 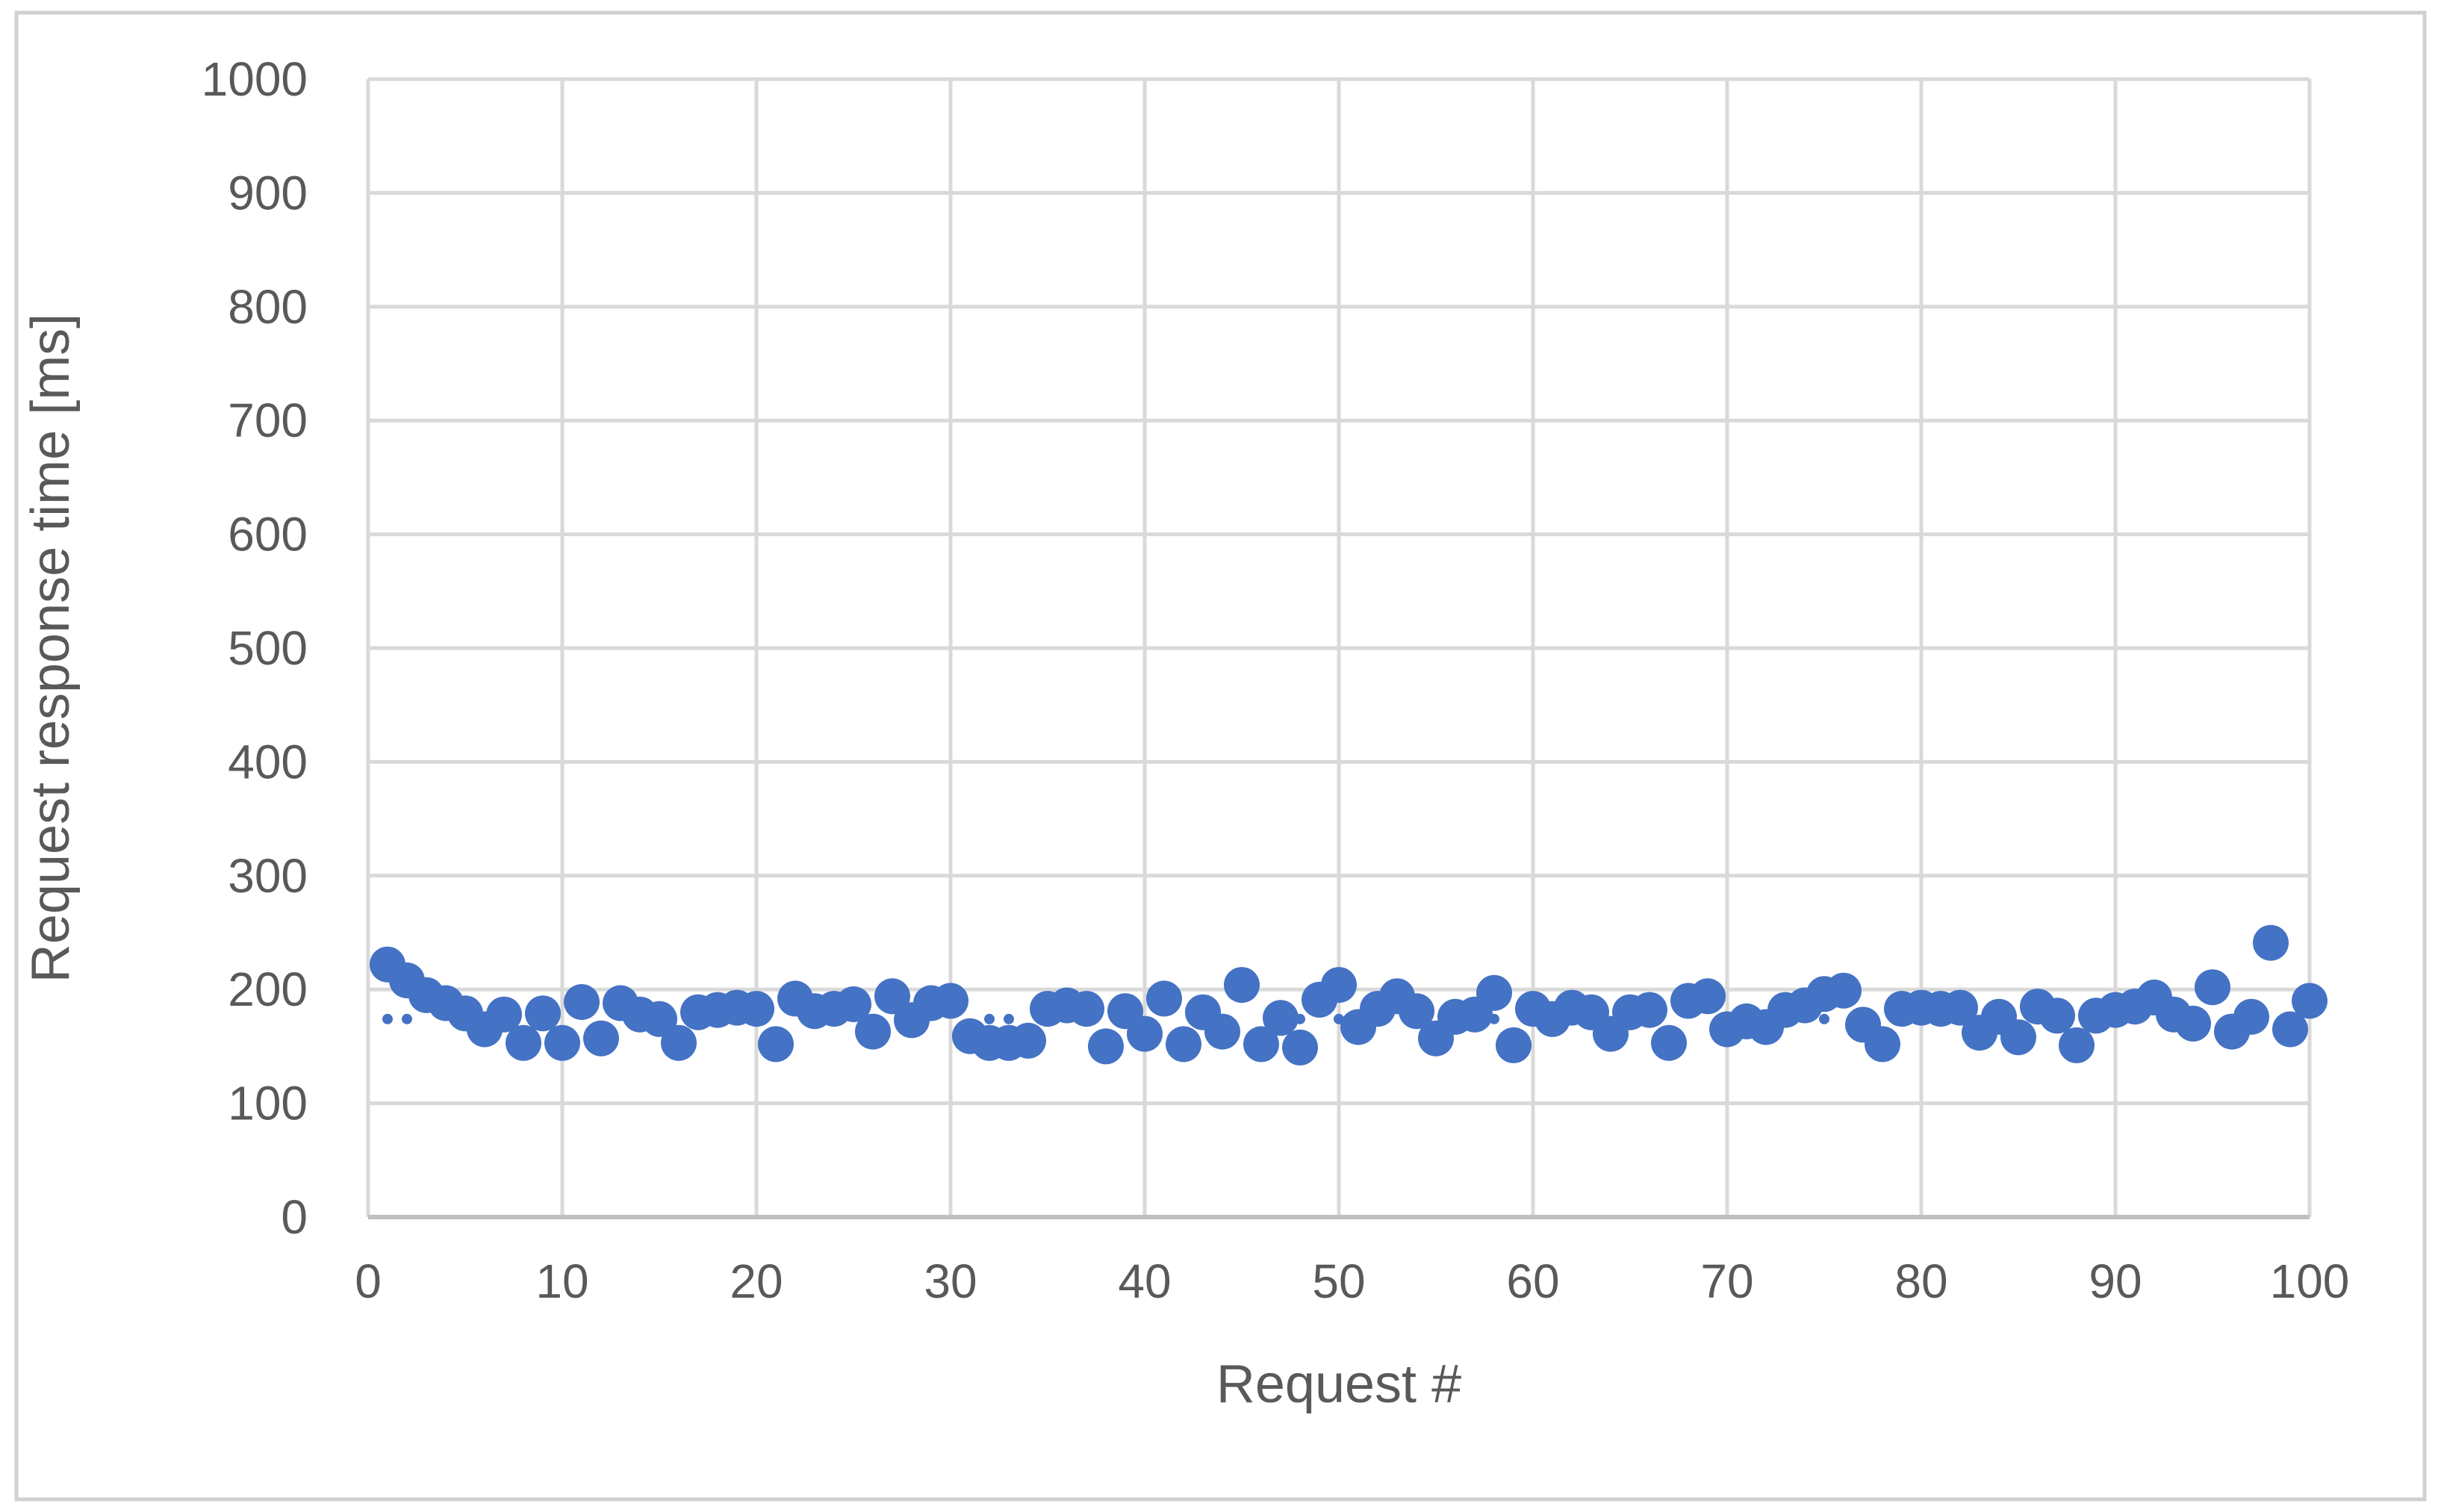 What do you see at coordinates (294, 1217) in the screenshot?
I see `y-tick-label: 0` at bounding box center [294, 1217].